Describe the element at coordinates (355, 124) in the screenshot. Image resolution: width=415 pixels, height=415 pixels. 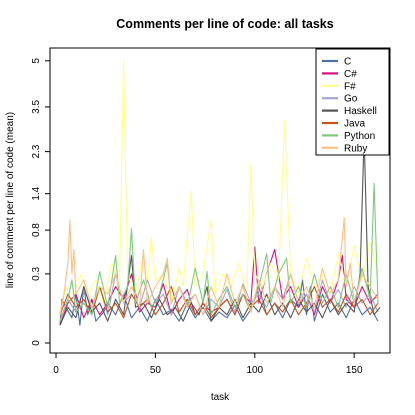
I see `legend-label-java: Java` at that location.